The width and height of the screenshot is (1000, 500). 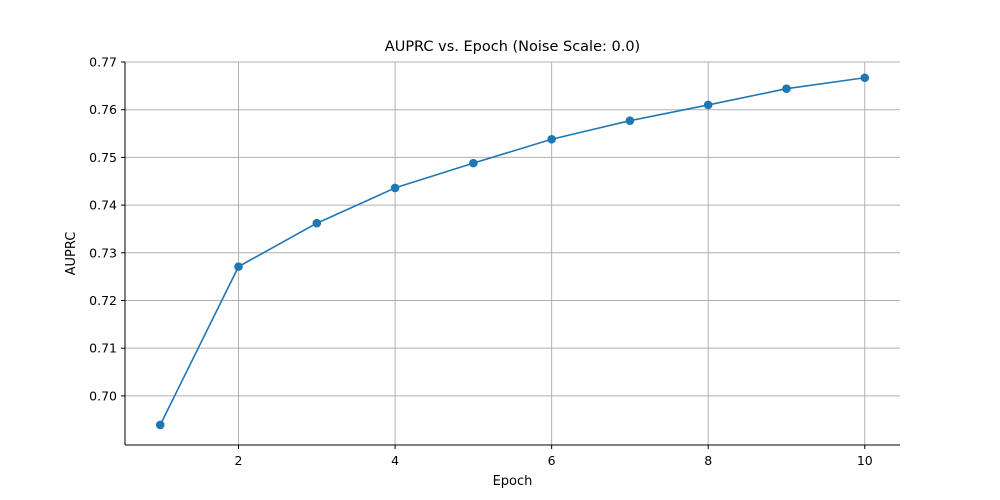 What do you see at coordinates (103, 348) in the screenshot?
I see `y-tick-label: 0.71` at bounding box center [103, 348].